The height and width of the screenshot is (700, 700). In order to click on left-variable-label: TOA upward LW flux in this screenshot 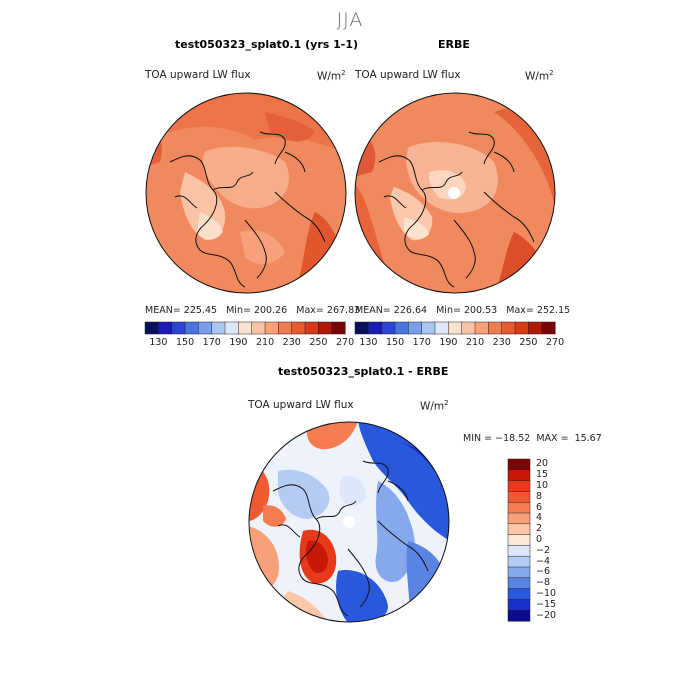, I will do `click(198, 75)`.